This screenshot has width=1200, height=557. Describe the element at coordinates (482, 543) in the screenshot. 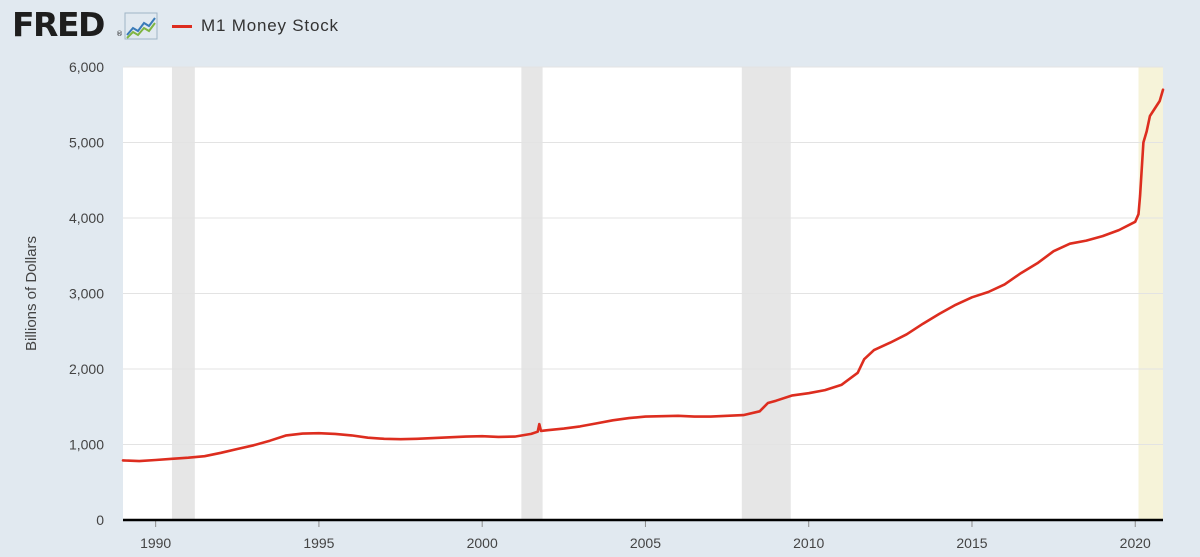

I see `x-tick-label: 2000` at that location.